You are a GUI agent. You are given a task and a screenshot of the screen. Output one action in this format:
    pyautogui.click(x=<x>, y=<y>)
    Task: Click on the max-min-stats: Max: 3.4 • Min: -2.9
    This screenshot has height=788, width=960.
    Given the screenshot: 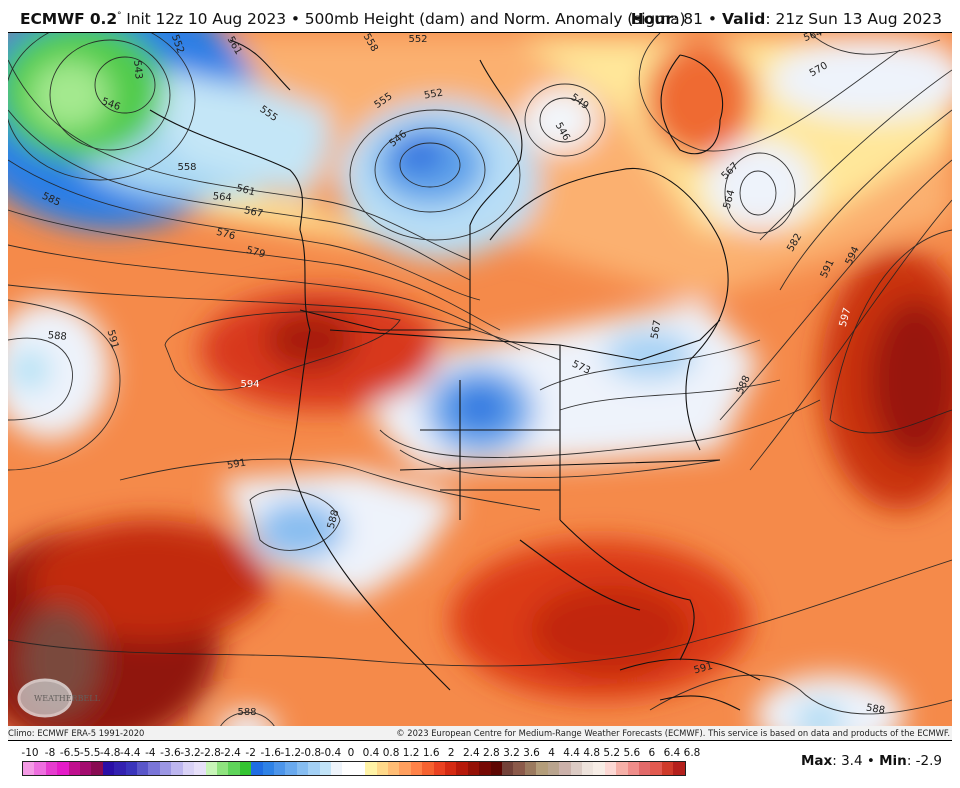 What is the action you would take?
    pyautogui.click(x=871, y=761)
    